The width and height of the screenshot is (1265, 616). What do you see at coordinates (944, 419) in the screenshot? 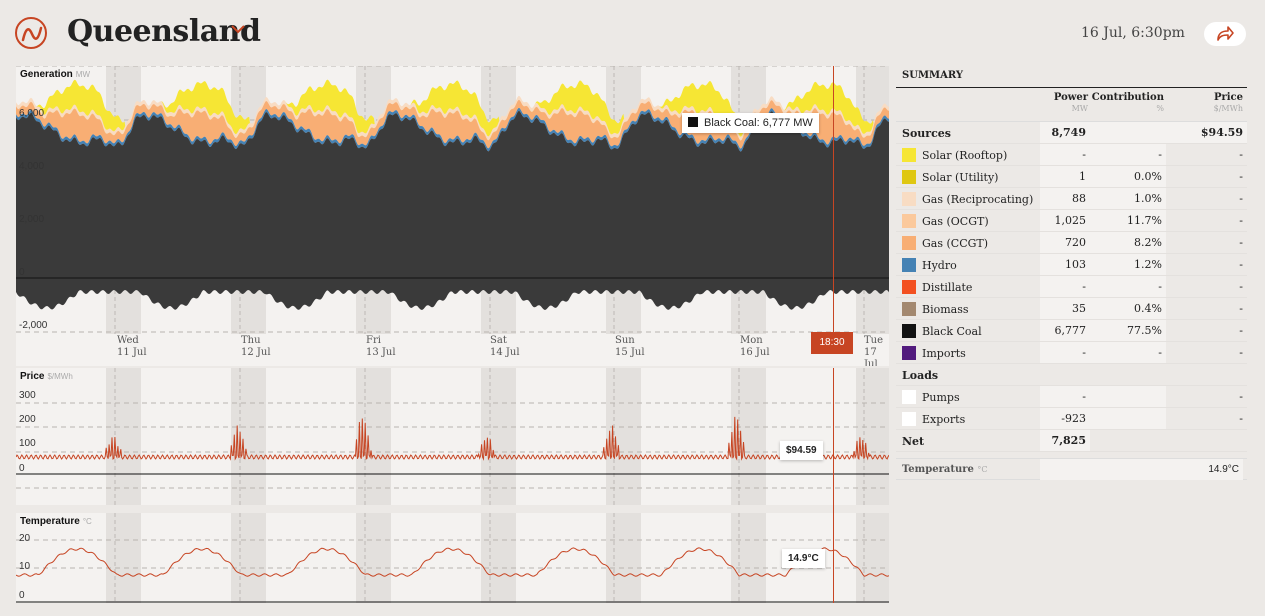
I see `load-name: Exports` at bounding box center [944, 419].